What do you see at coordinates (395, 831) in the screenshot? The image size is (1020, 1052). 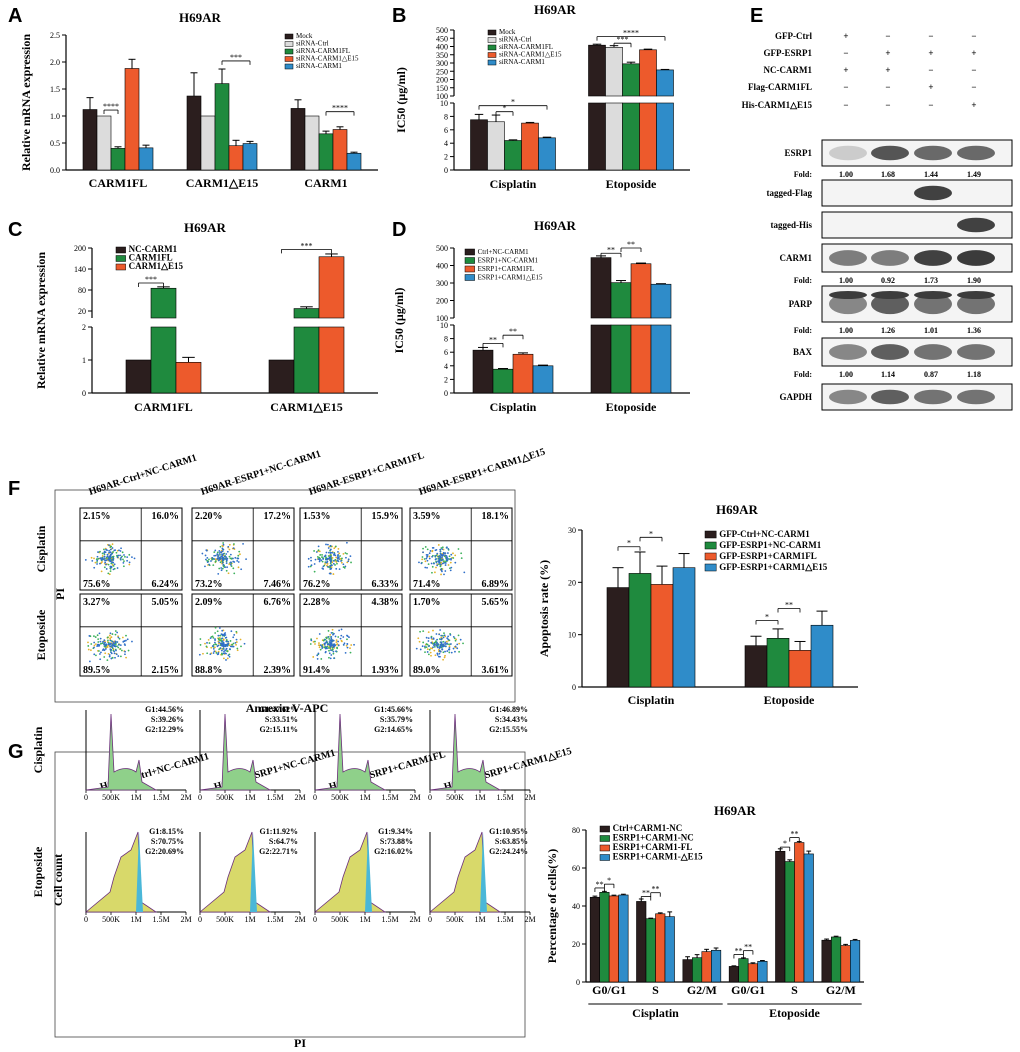 I see `cc-stat: G1:9.34%` at bounding box center [395, 831].